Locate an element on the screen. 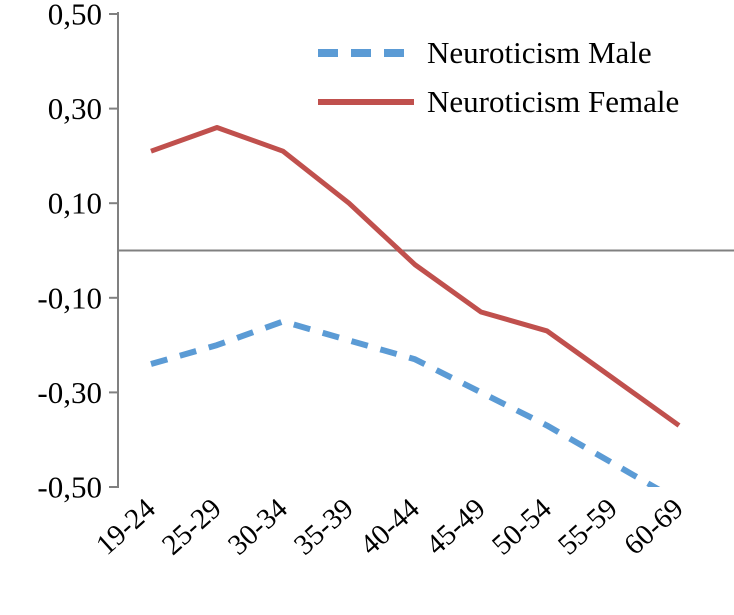 The height and width of the screenshot is (615, 734). x-tick-label: 50-54 is located at coordinates (522, 526).